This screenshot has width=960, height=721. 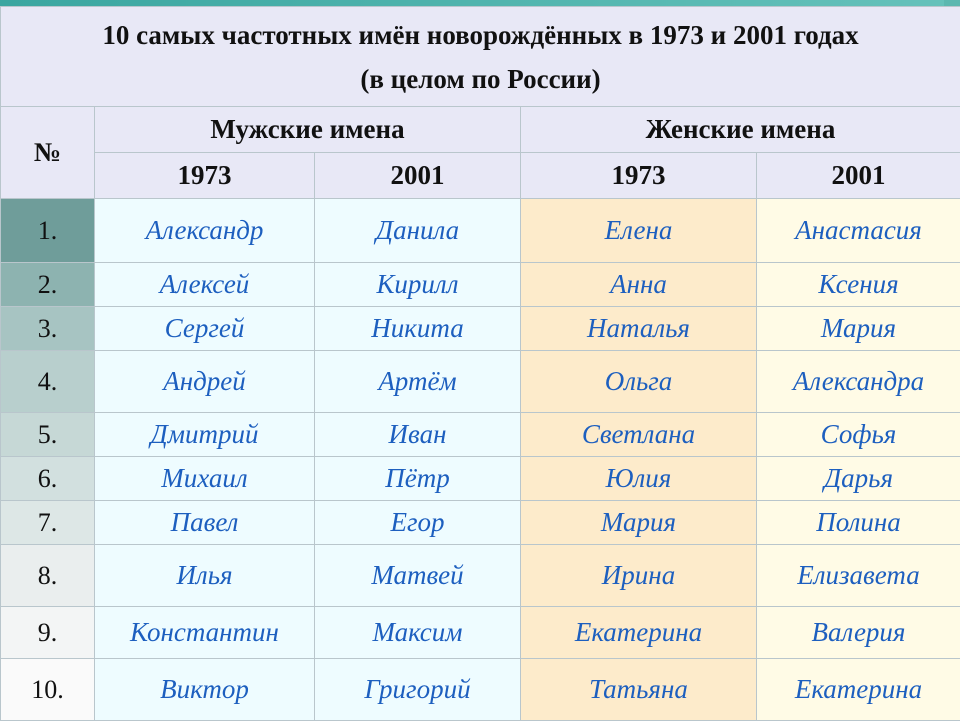 I want to click on female-name-1973: Светлана, so click(x=639, y=435).